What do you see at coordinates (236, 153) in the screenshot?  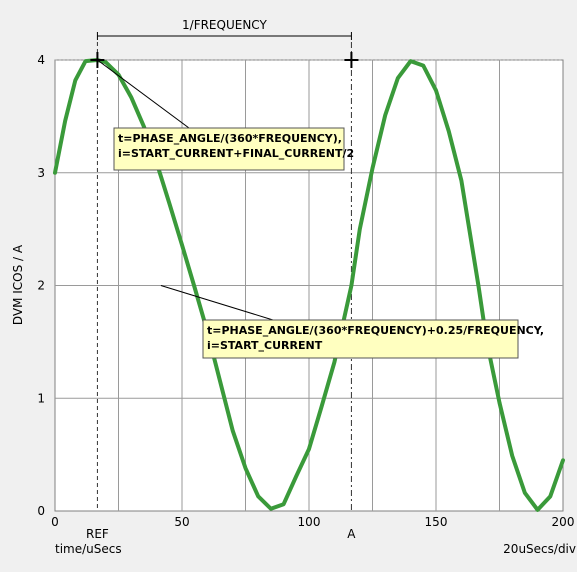 I see `annotation-text: i=START_CURRENT+FINAL_CURRENT/2` at bounding box center [236, 153].